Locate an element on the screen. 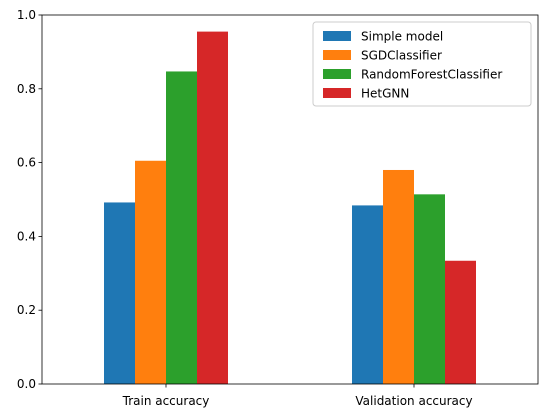  legend-label: HetGNN is located at coordinates (385, 94).